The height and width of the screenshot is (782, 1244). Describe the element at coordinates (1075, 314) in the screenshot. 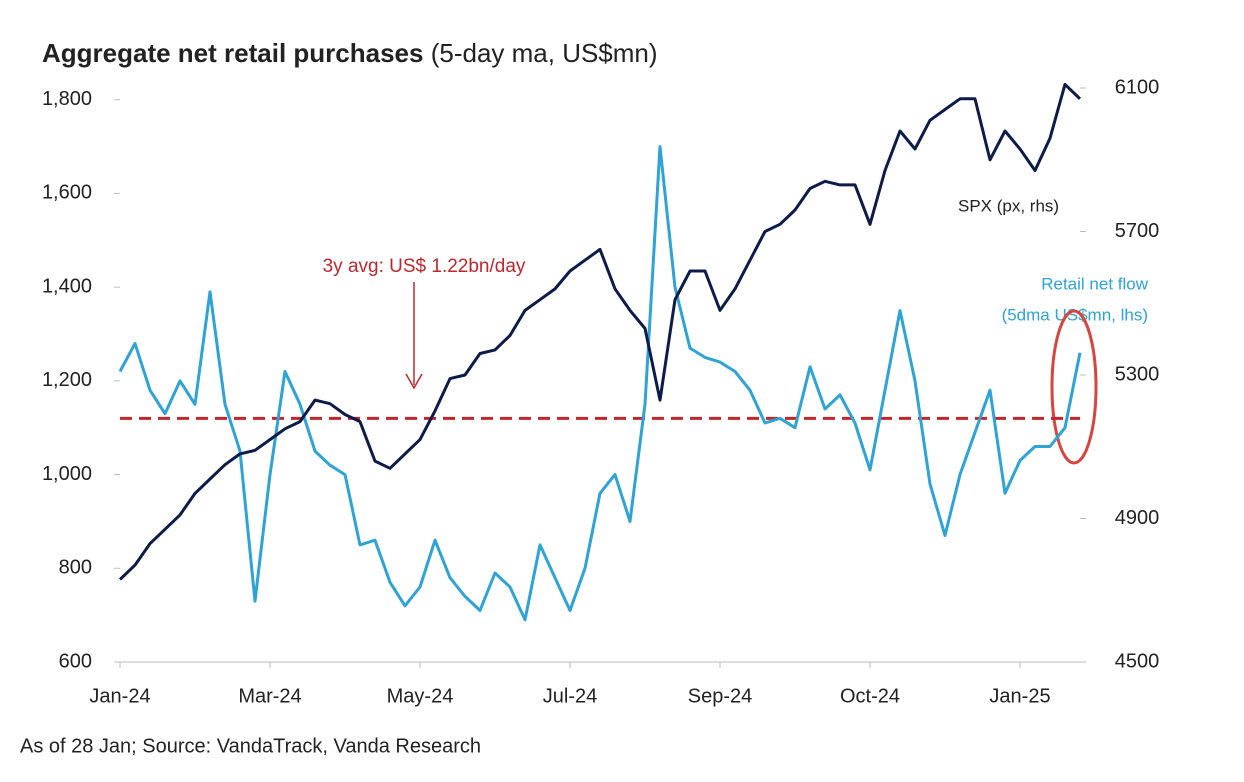

I see `retail-annotation: (5dma US$mn, lhs)` at that location.